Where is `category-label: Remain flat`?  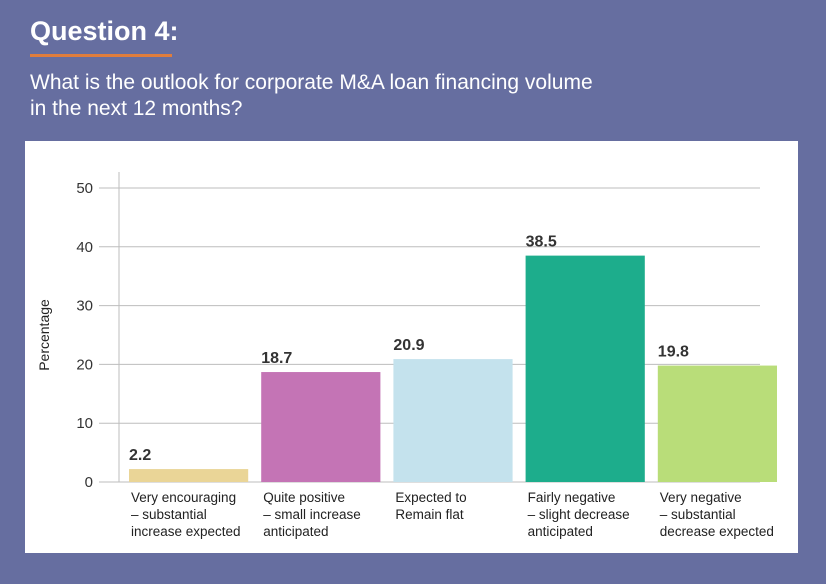 category-label: Remain flat is located at coordinates (429, 514).